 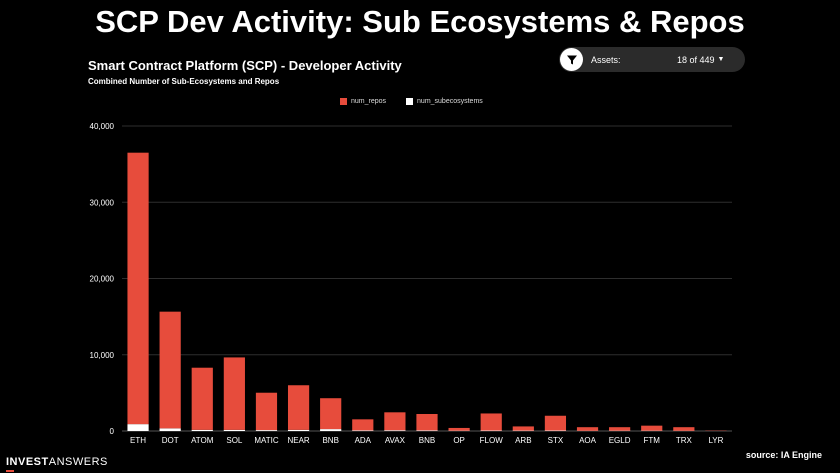 What do you see at coordinates (652, 440) in the screenshot?
I see `x-tick-label: FTM` at bounding box center [652, 440].